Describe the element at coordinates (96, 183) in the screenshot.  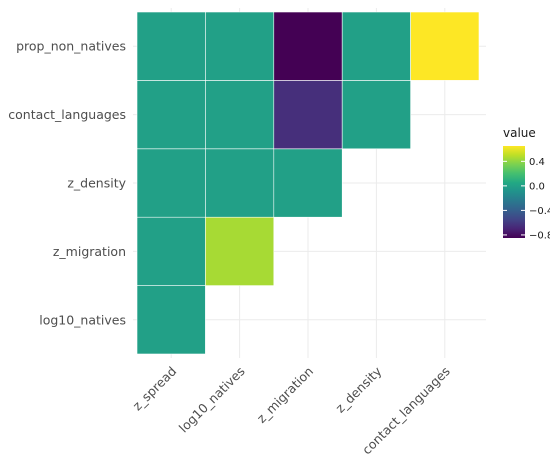
I see `y-tick-label: z_density` at that location.